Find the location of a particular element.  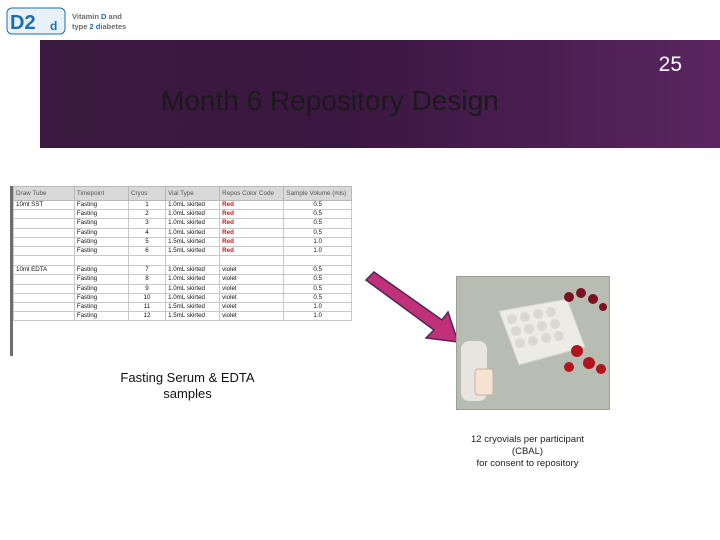

logo-mark: D2 is located at coordinates (23, 23).